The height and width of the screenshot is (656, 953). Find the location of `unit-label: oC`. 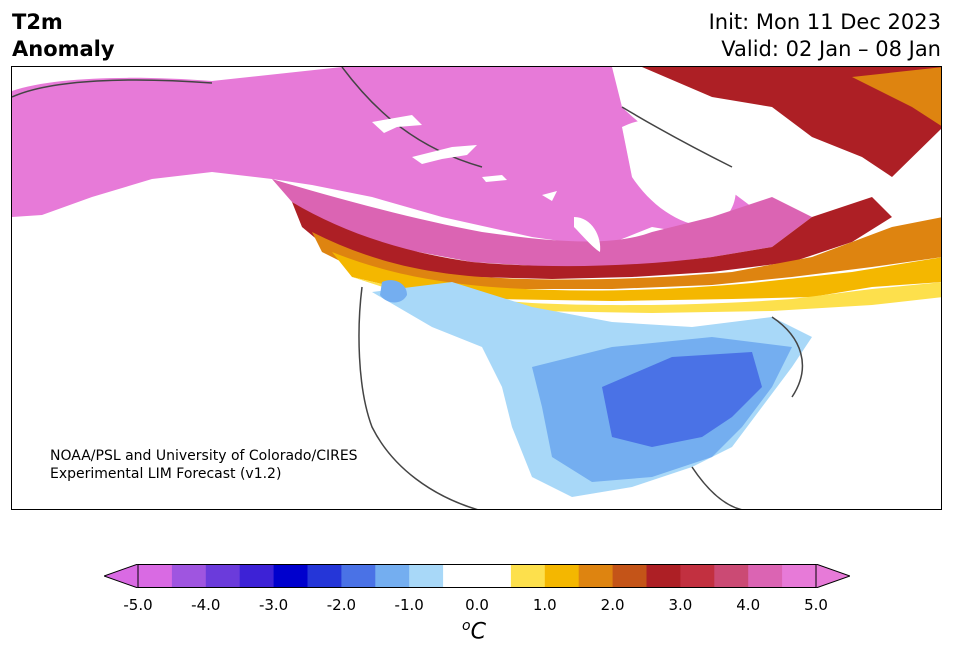

unit-label: oC is located at coordinates (474, 631).